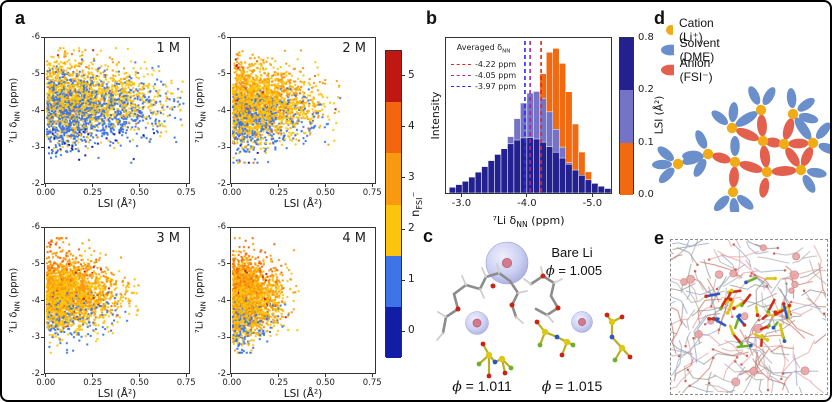 The image size is (832, 402). I want to click on solvent-icon, so click(667, 50).